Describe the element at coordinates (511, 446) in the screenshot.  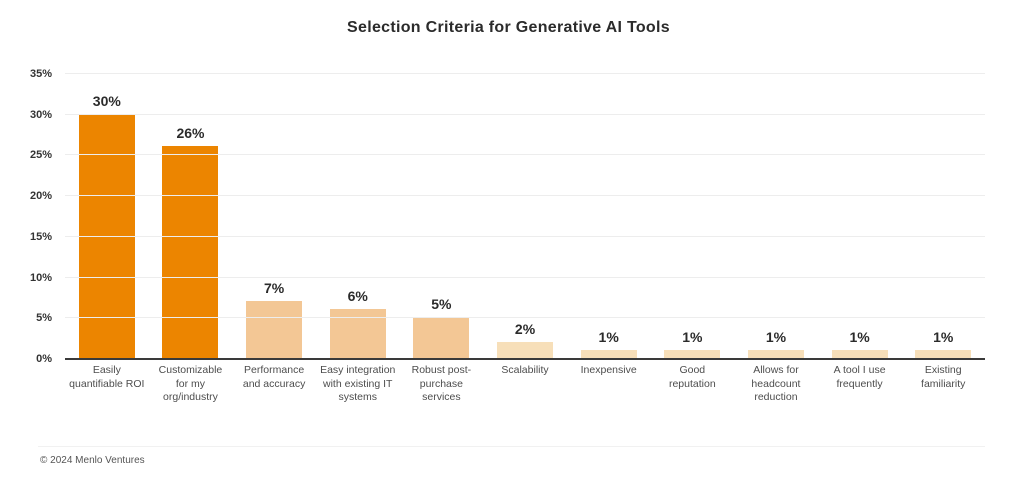
I see `footer-divider` at that location.